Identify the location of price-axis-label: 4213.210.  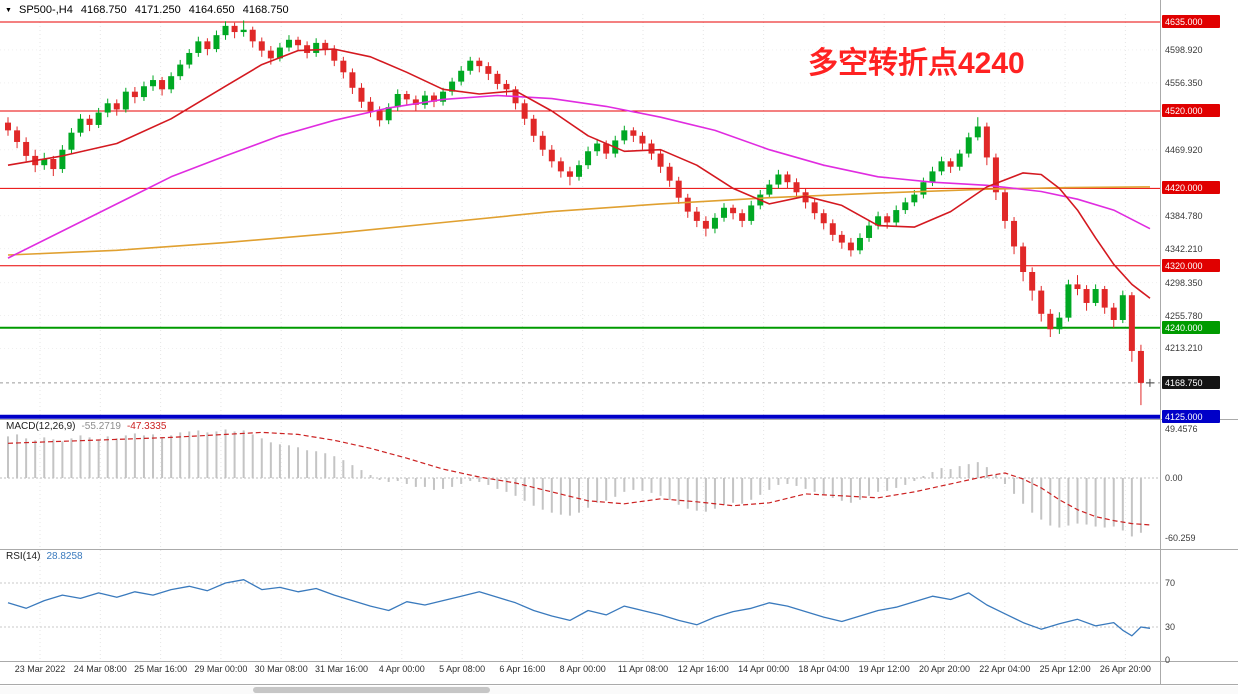
(1184, 348).